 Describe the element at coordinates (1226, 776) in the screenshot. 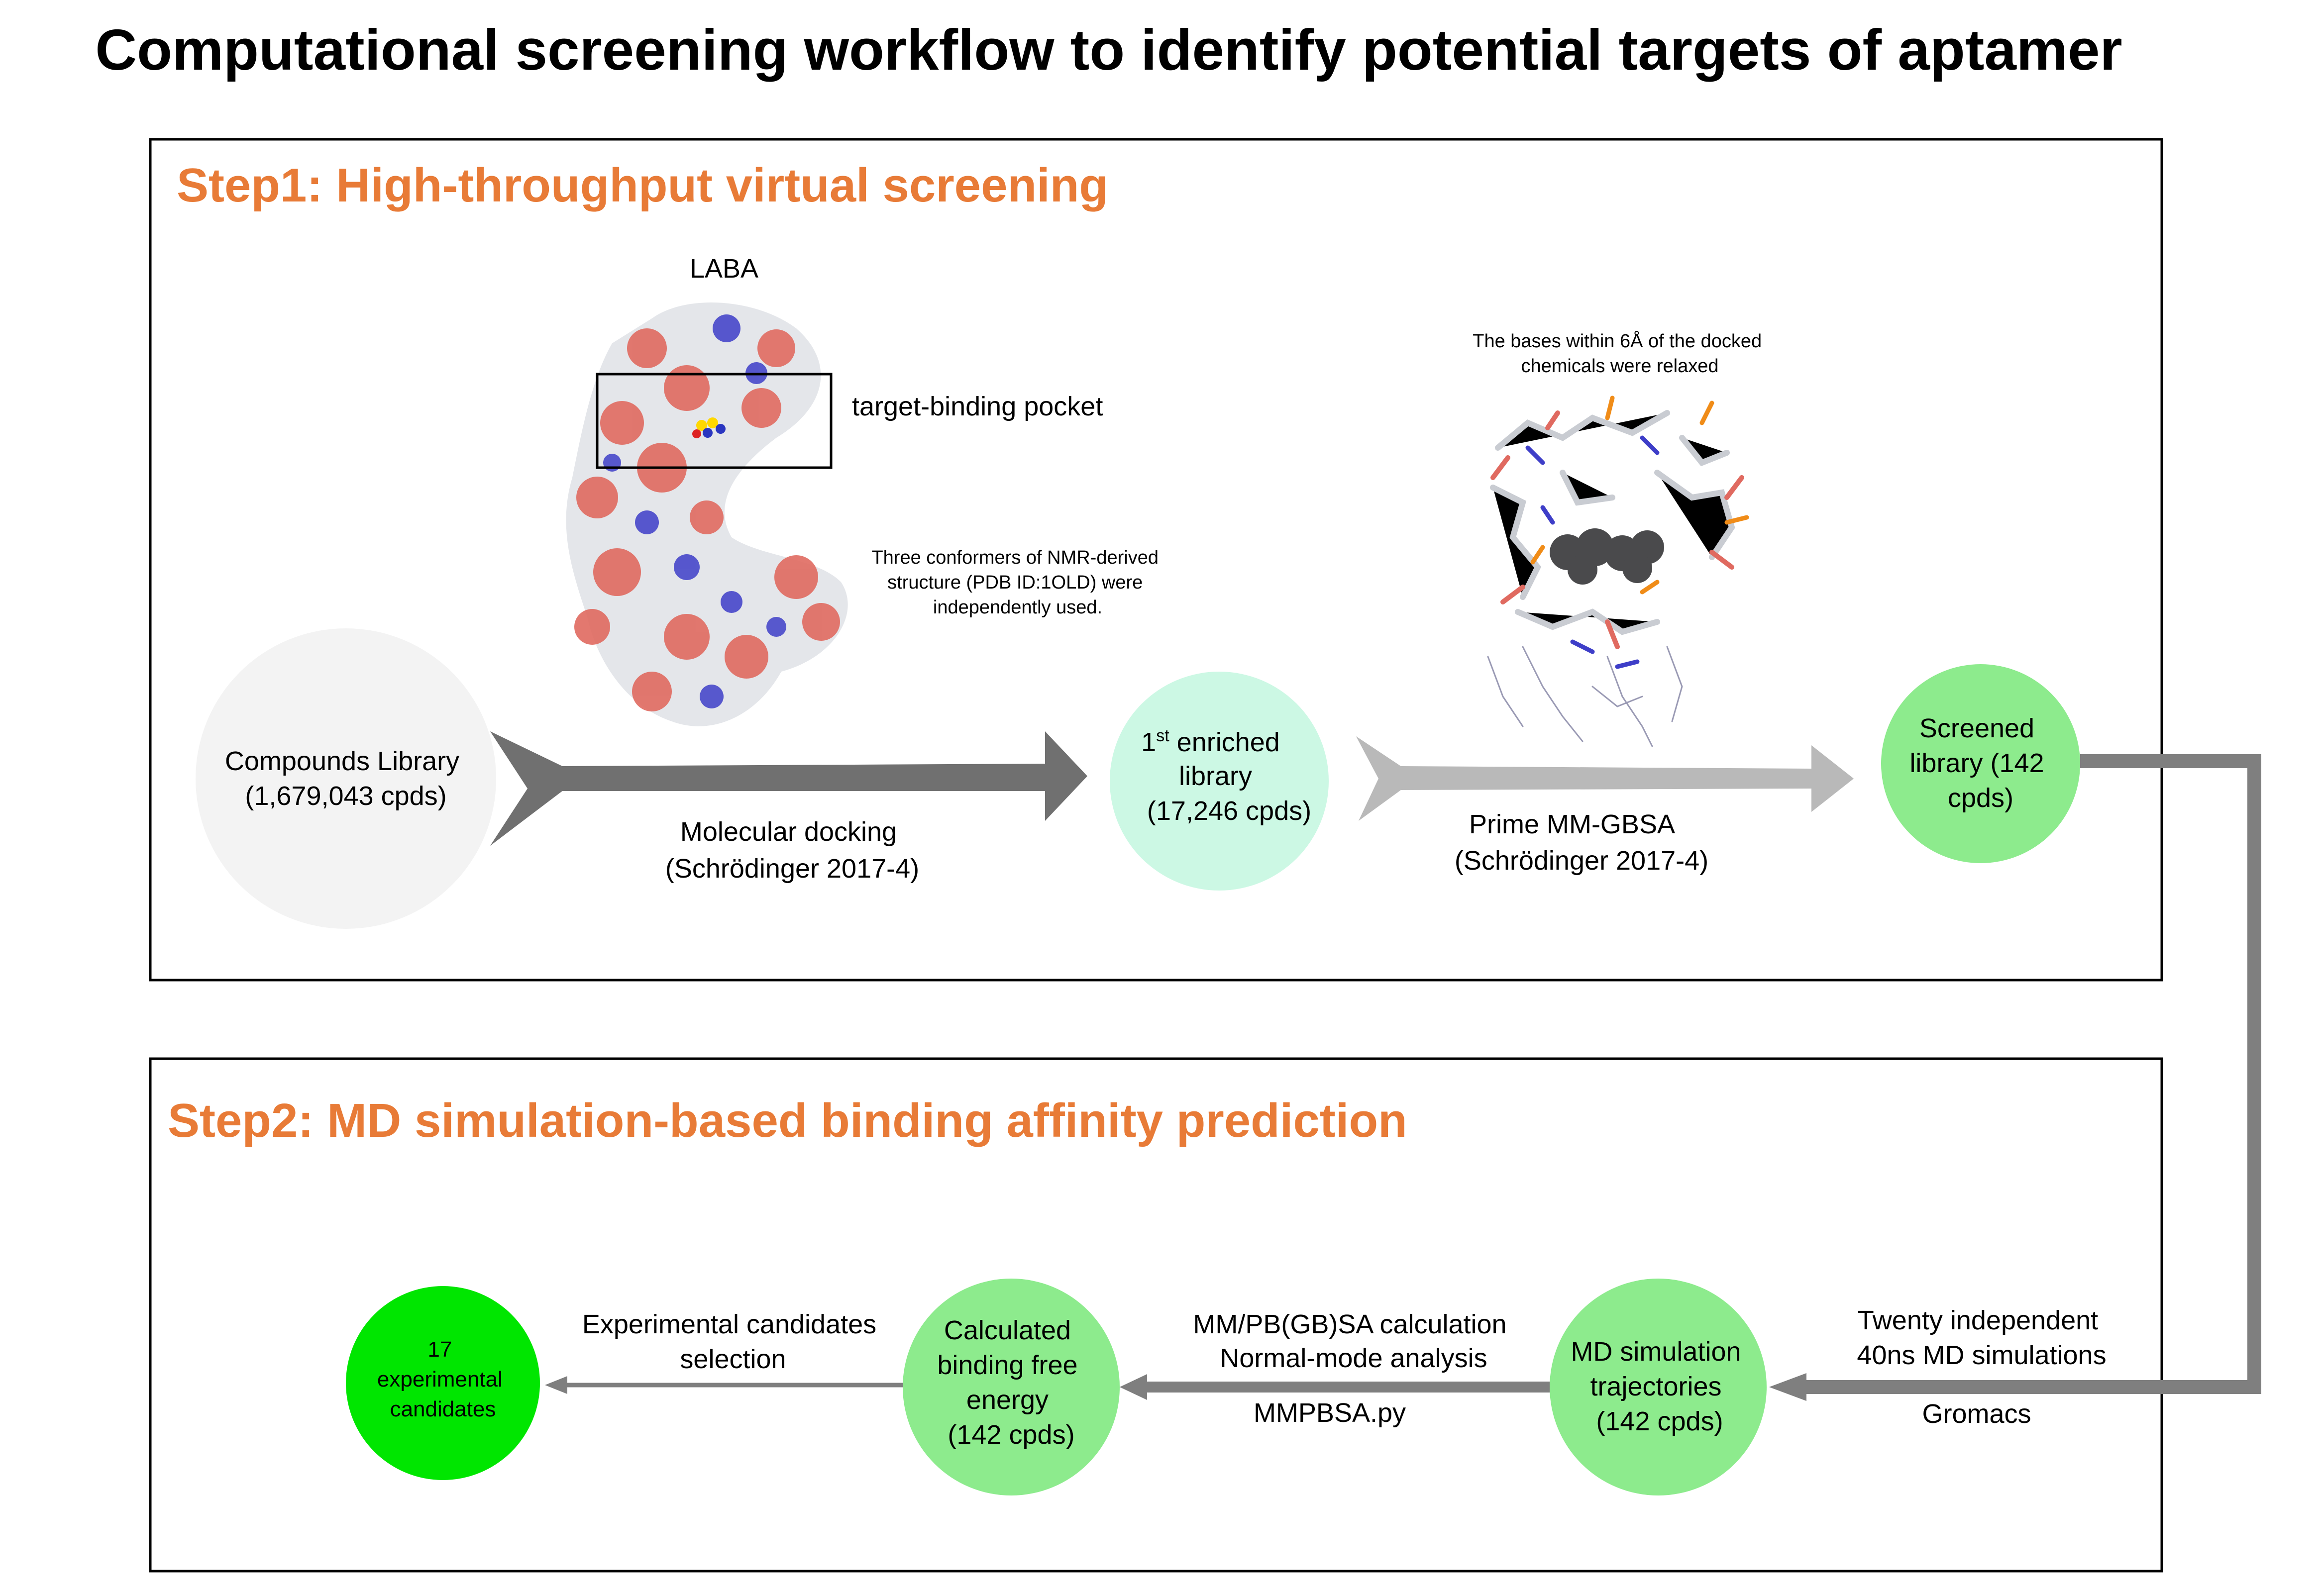

I see `enriched-library-label: 1st enriched library (17,246 cpds)` at that location.